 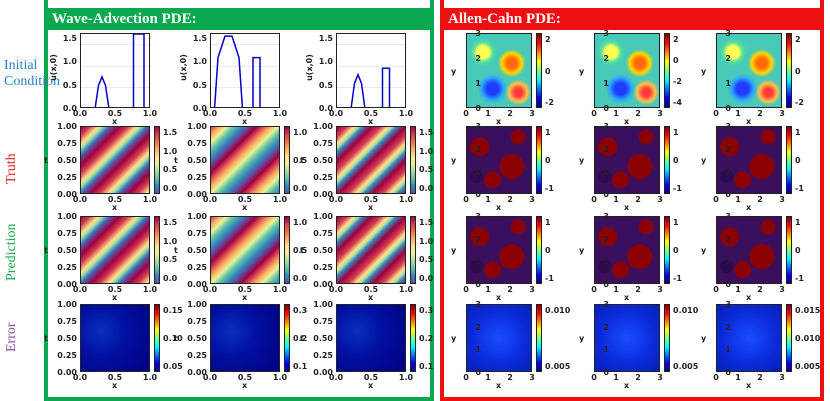 What do you see at coordinates (548, 132) in the screenshot?
I see `allen-truth-1-cbar-tick: 1` at bounding box center [548, 132].